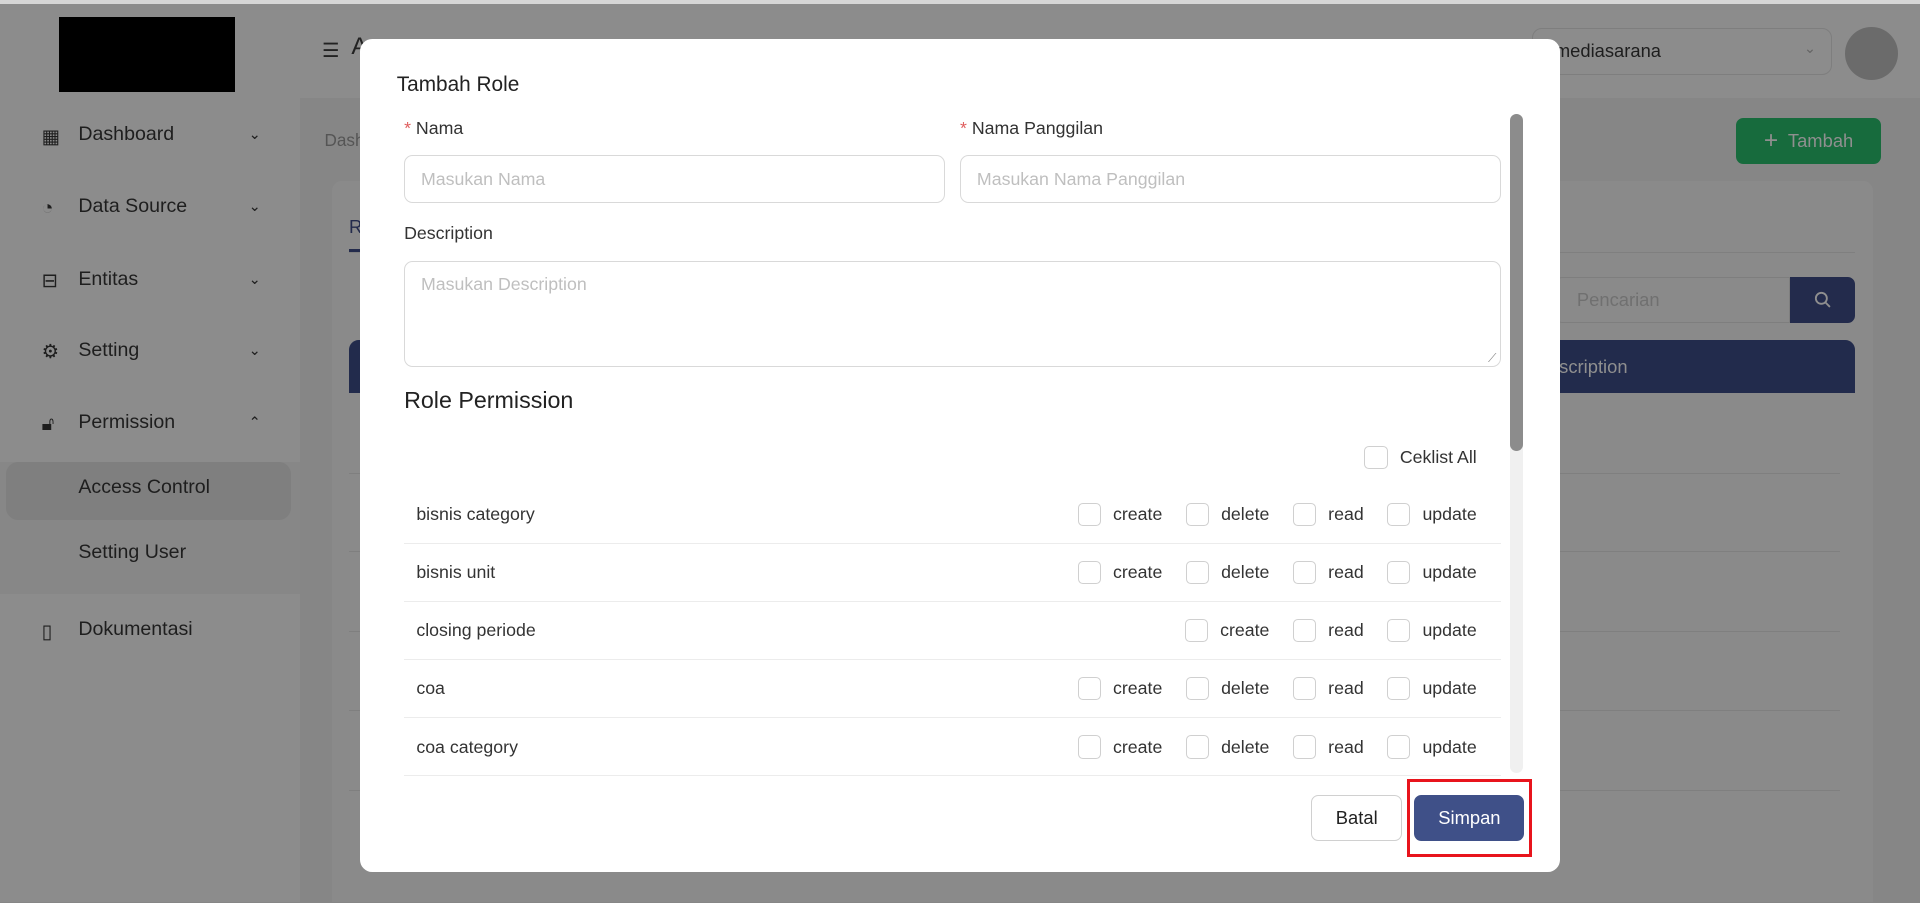 The width and height of the screenshot is (1920, 903). What do you see at coordinates (1871, 53) in the screenshot?
I see `avatar` at bounding box center [1871, 53].